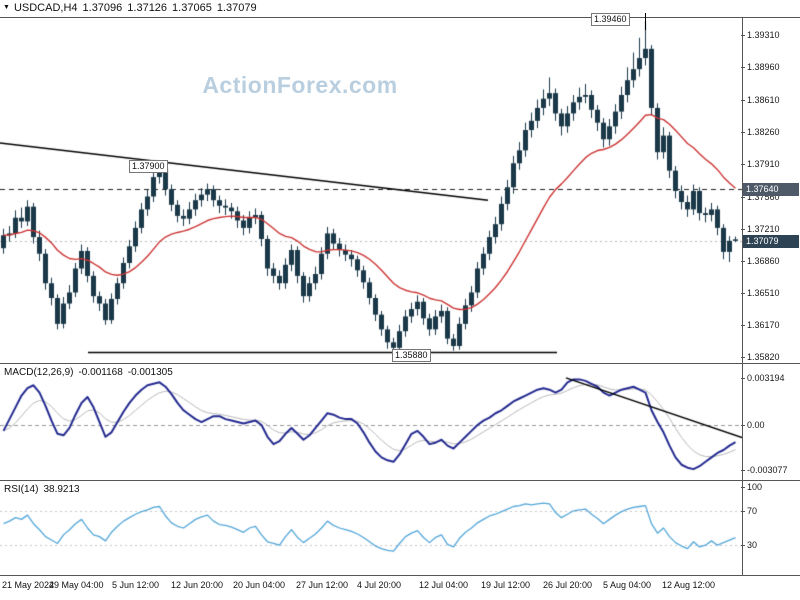 This screenshot has width=800, height=600. I want to click on macd-axis-tick: 0.003194, so click(763, 378).